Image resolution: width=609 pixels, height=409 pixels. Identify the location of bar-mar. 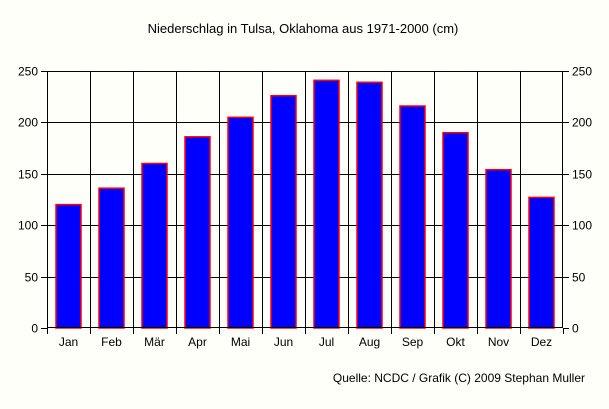
(154, 245).